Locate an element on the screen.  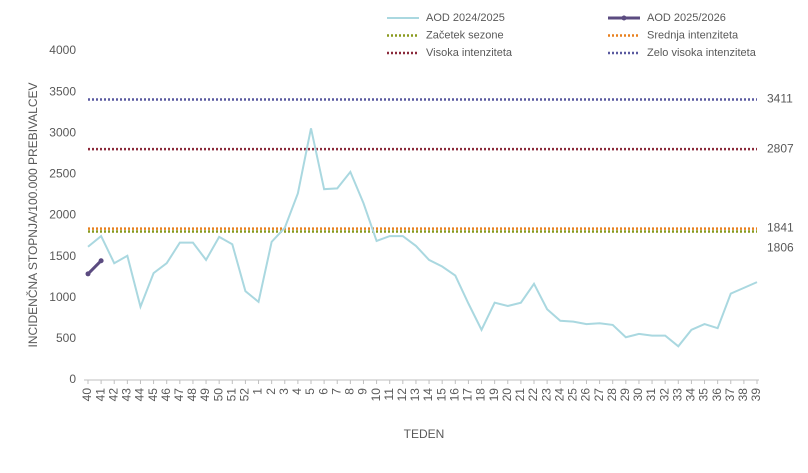
x-tick-label: 46 is located at coordinates (166, 395).